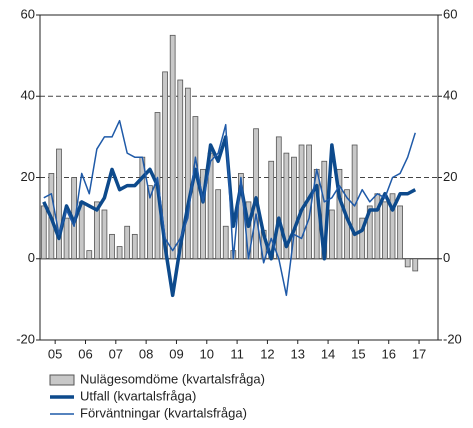 The width and height of the screenshot is (473, 428). I want to click on x-tick-label: 13, so click(298, 353).